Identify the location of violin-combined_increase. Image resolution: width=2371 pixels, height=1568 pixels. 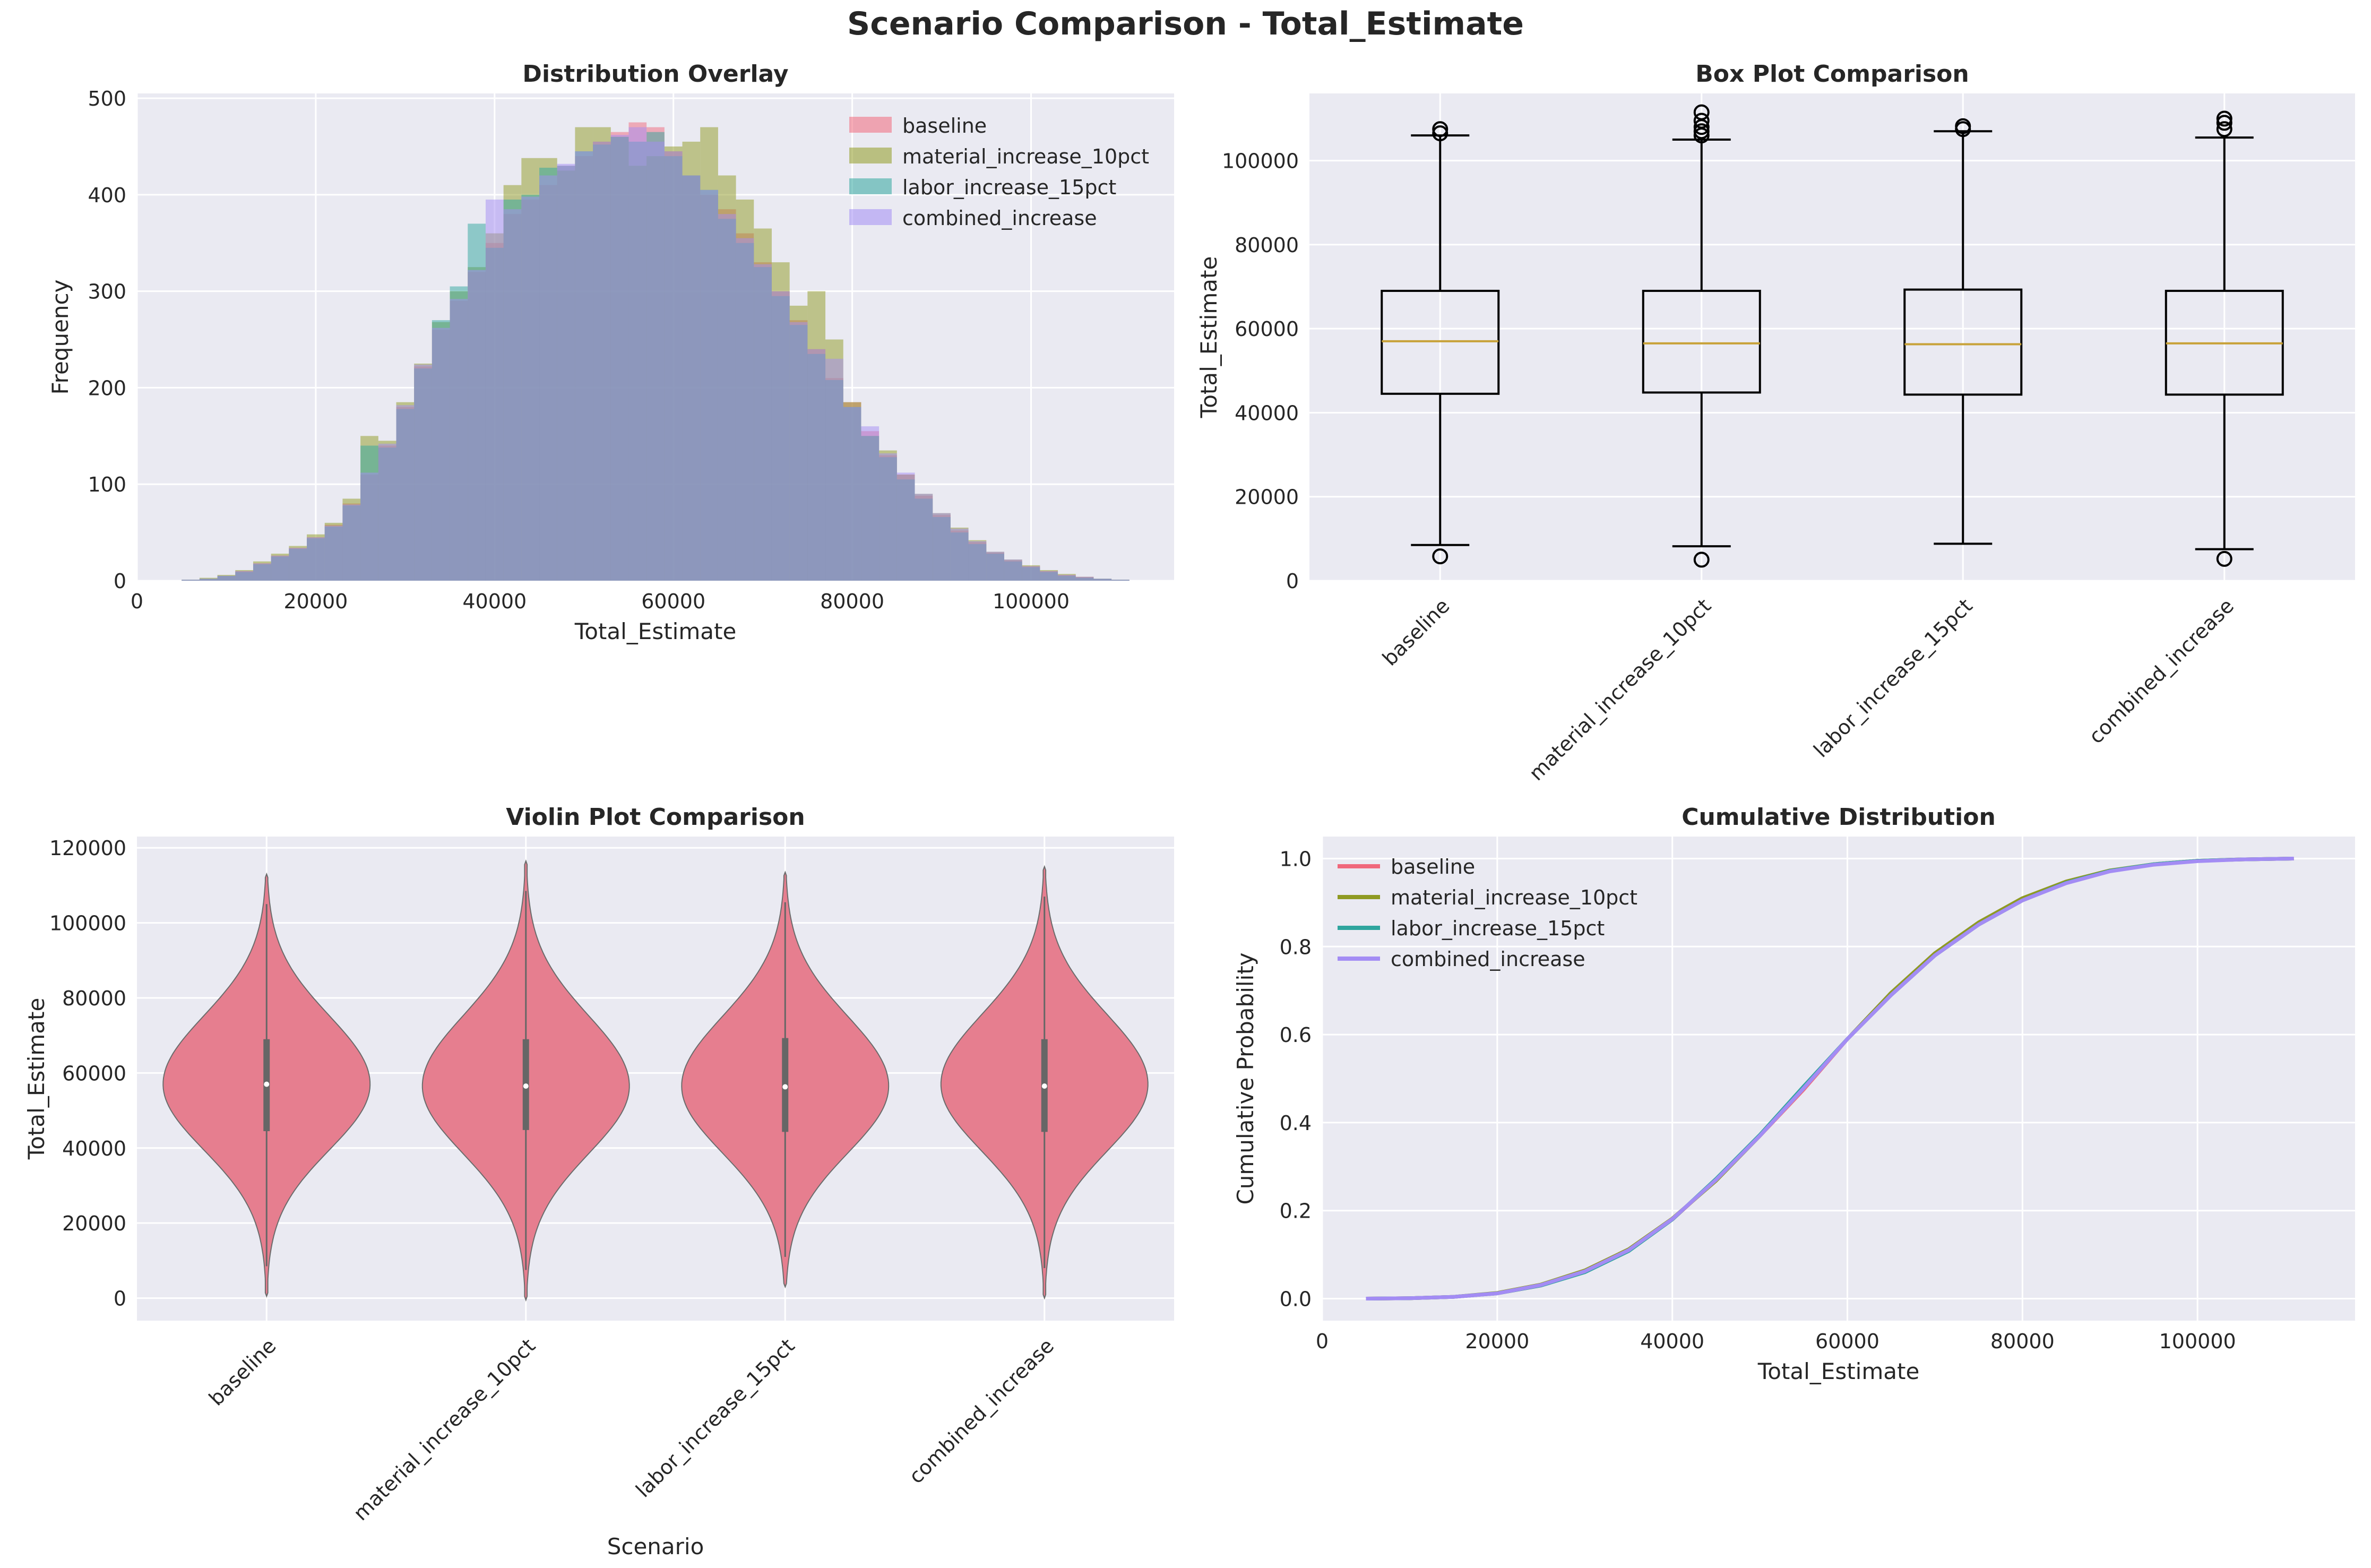
(1044, 1082).